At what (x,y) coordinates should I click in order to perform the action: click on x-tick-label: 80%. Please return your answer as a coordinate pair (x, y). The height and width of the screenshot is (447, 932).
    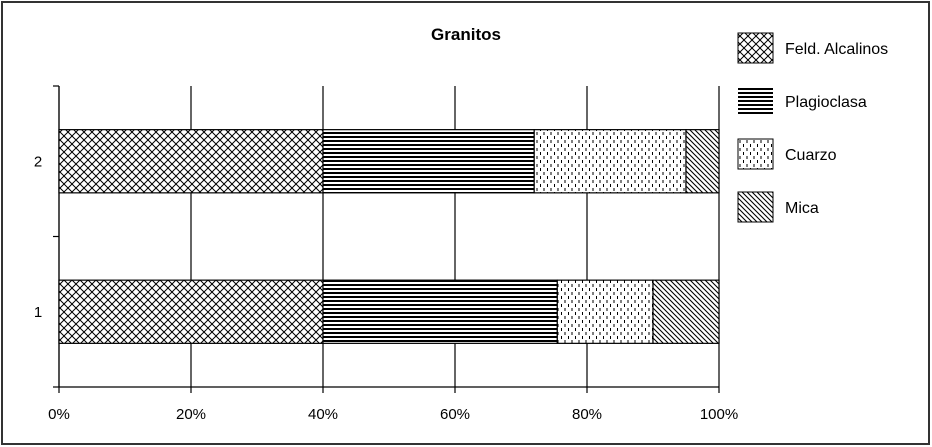
    Looking at the image, I should click on (587, 414).